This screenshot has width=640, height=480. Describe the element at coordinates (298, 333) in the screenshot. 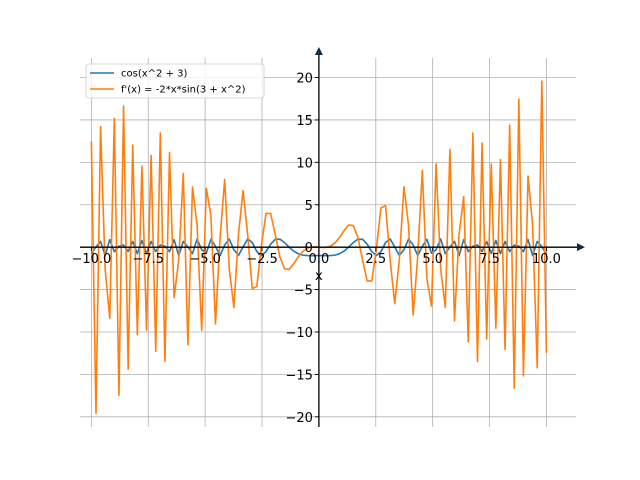

I see `y-tick-label-2: −10` at that location.